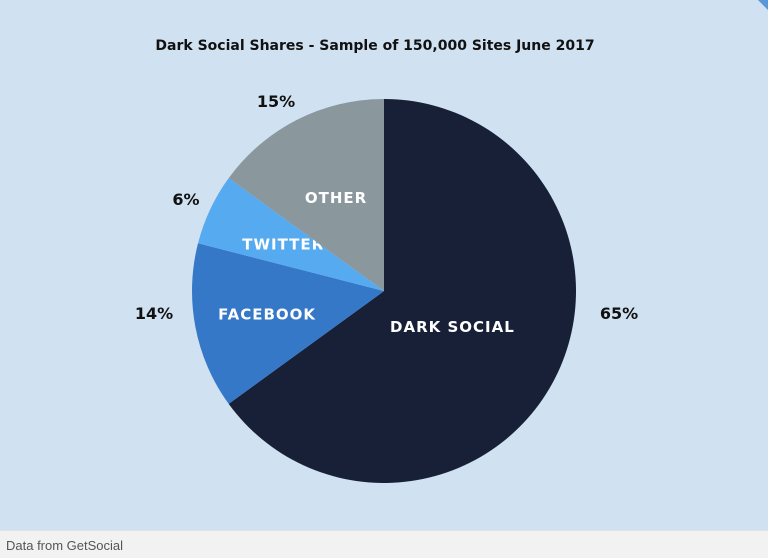  What do you see at coordinates (185, 199) in the screenshot?
I see `slice-value-twitter: 6%` at bounding box center [185, 199].